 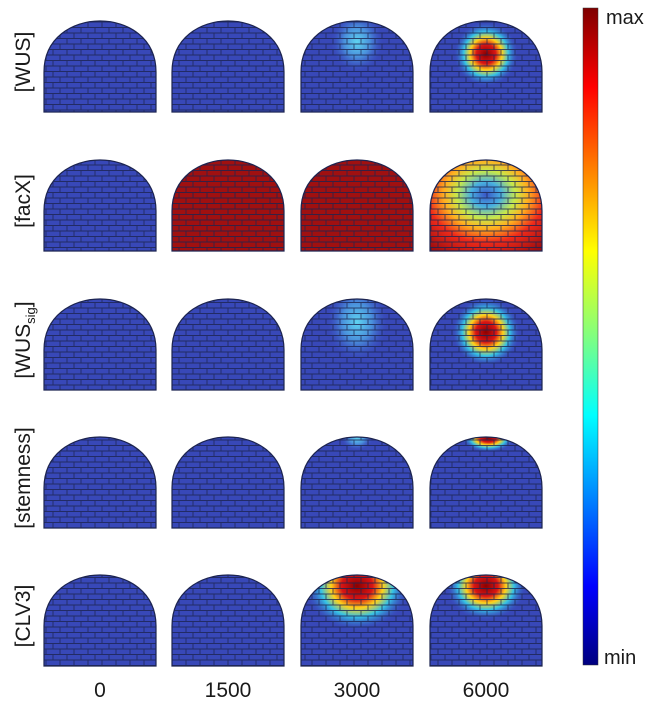 What do you see at coordinates (23, 351) in the screenshot?
I see `row-label-part: [WUS` at bounding box center [23, 351].